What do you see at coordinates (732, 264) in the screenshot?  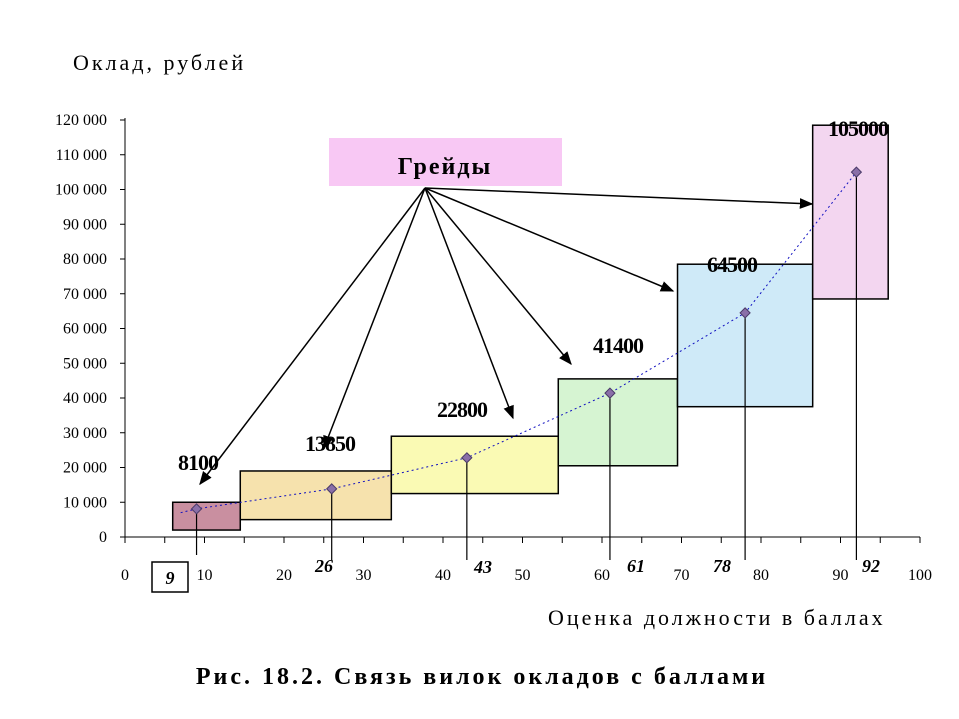 I see `grade-value-label: 64500` at bounding box center [732, 264].